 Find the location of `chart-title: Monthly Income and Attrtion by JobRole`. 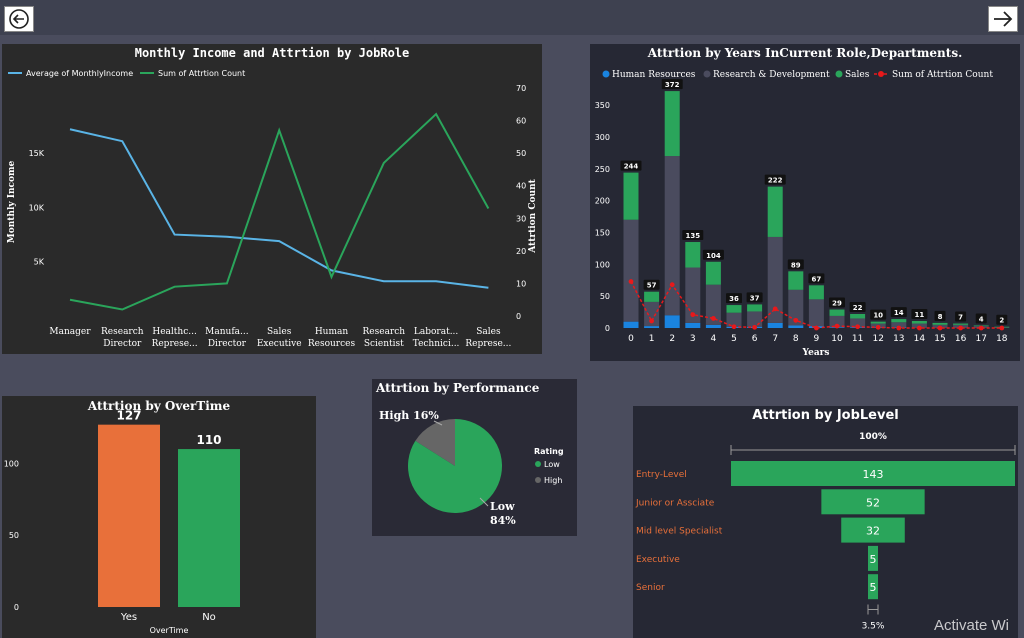

chart-title: Monthly Income and Attrtion by JobRole is located at coordinates (272, 53).